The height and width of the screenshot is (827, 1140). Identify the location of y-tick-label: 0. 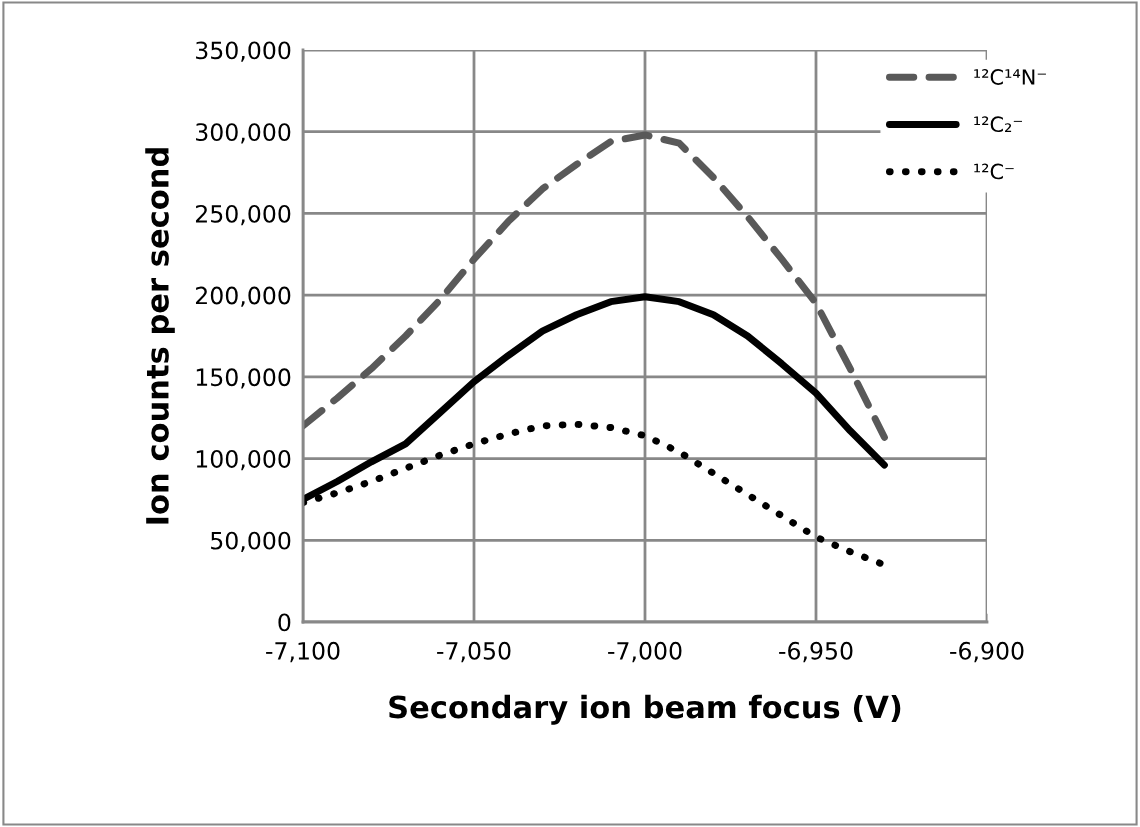
(284, 622).